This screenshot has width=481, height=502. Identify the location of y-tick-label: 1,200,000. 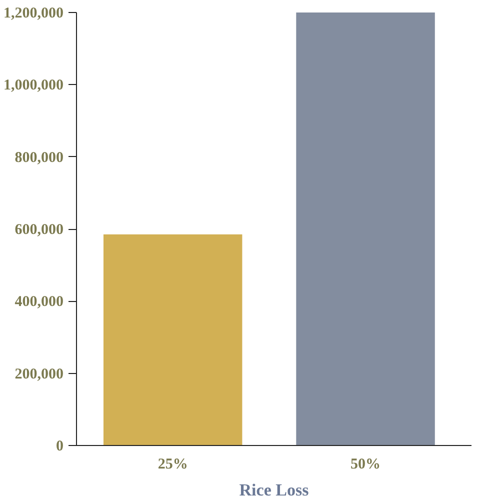
(34, 14).